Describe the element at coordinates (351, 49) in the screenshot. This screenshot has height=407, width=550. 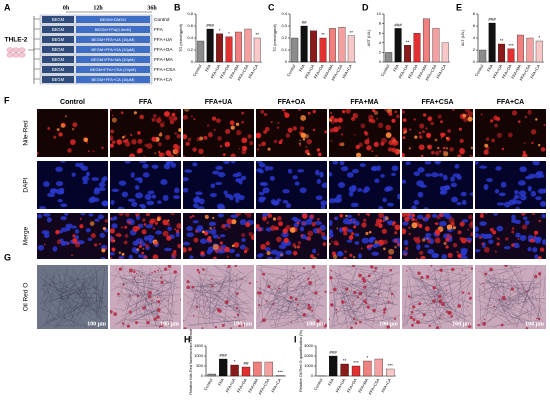
I see `bar` at that location.